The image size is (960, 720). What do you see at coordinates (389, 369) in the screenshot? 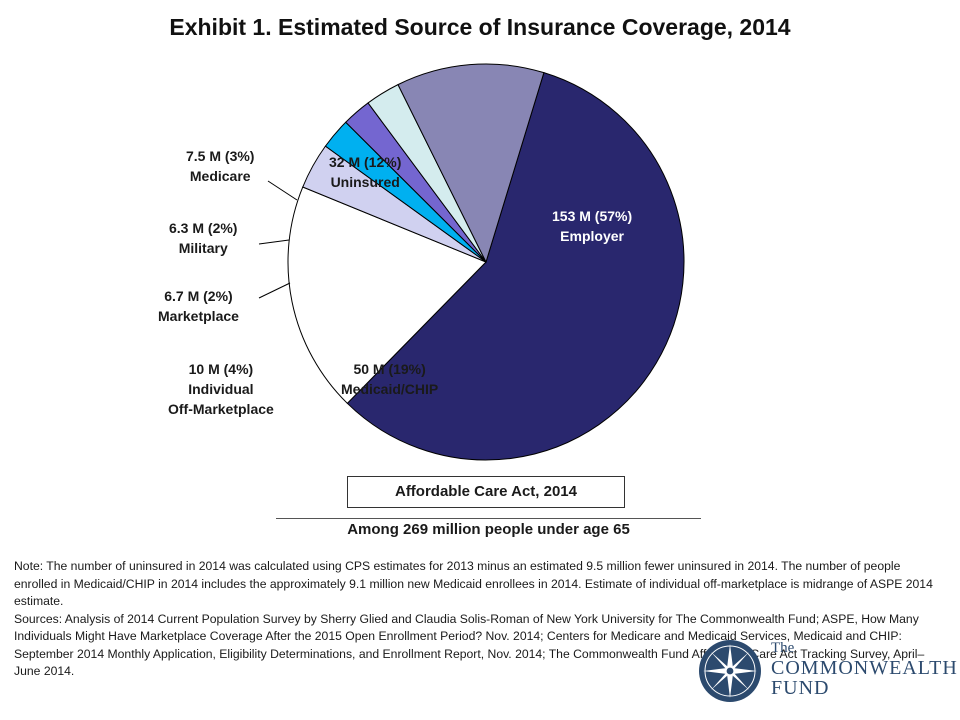
I see `slice-value-medicaid: 50 M (19%)` at bounding box center [389, 369].